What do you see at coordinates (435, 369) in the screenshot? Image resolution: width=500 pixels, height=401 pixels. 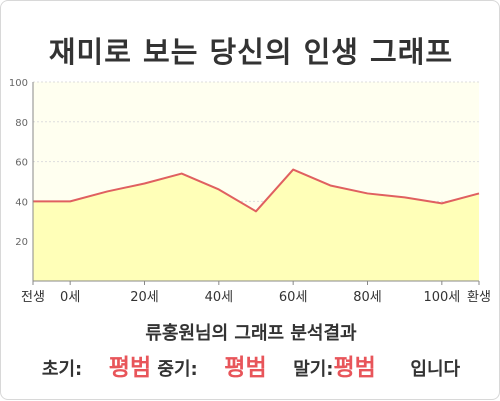 I see `result-suffix: 입니다` at bounding box center [435, 369].